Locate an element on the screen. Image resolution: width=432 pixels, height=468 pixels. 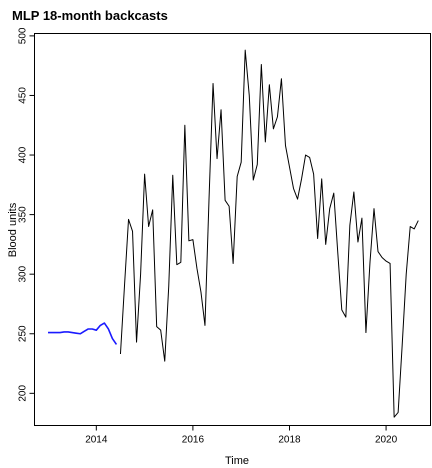
x-axis: 2014 2016 2018 2020 is located at coordinates (241, 435).